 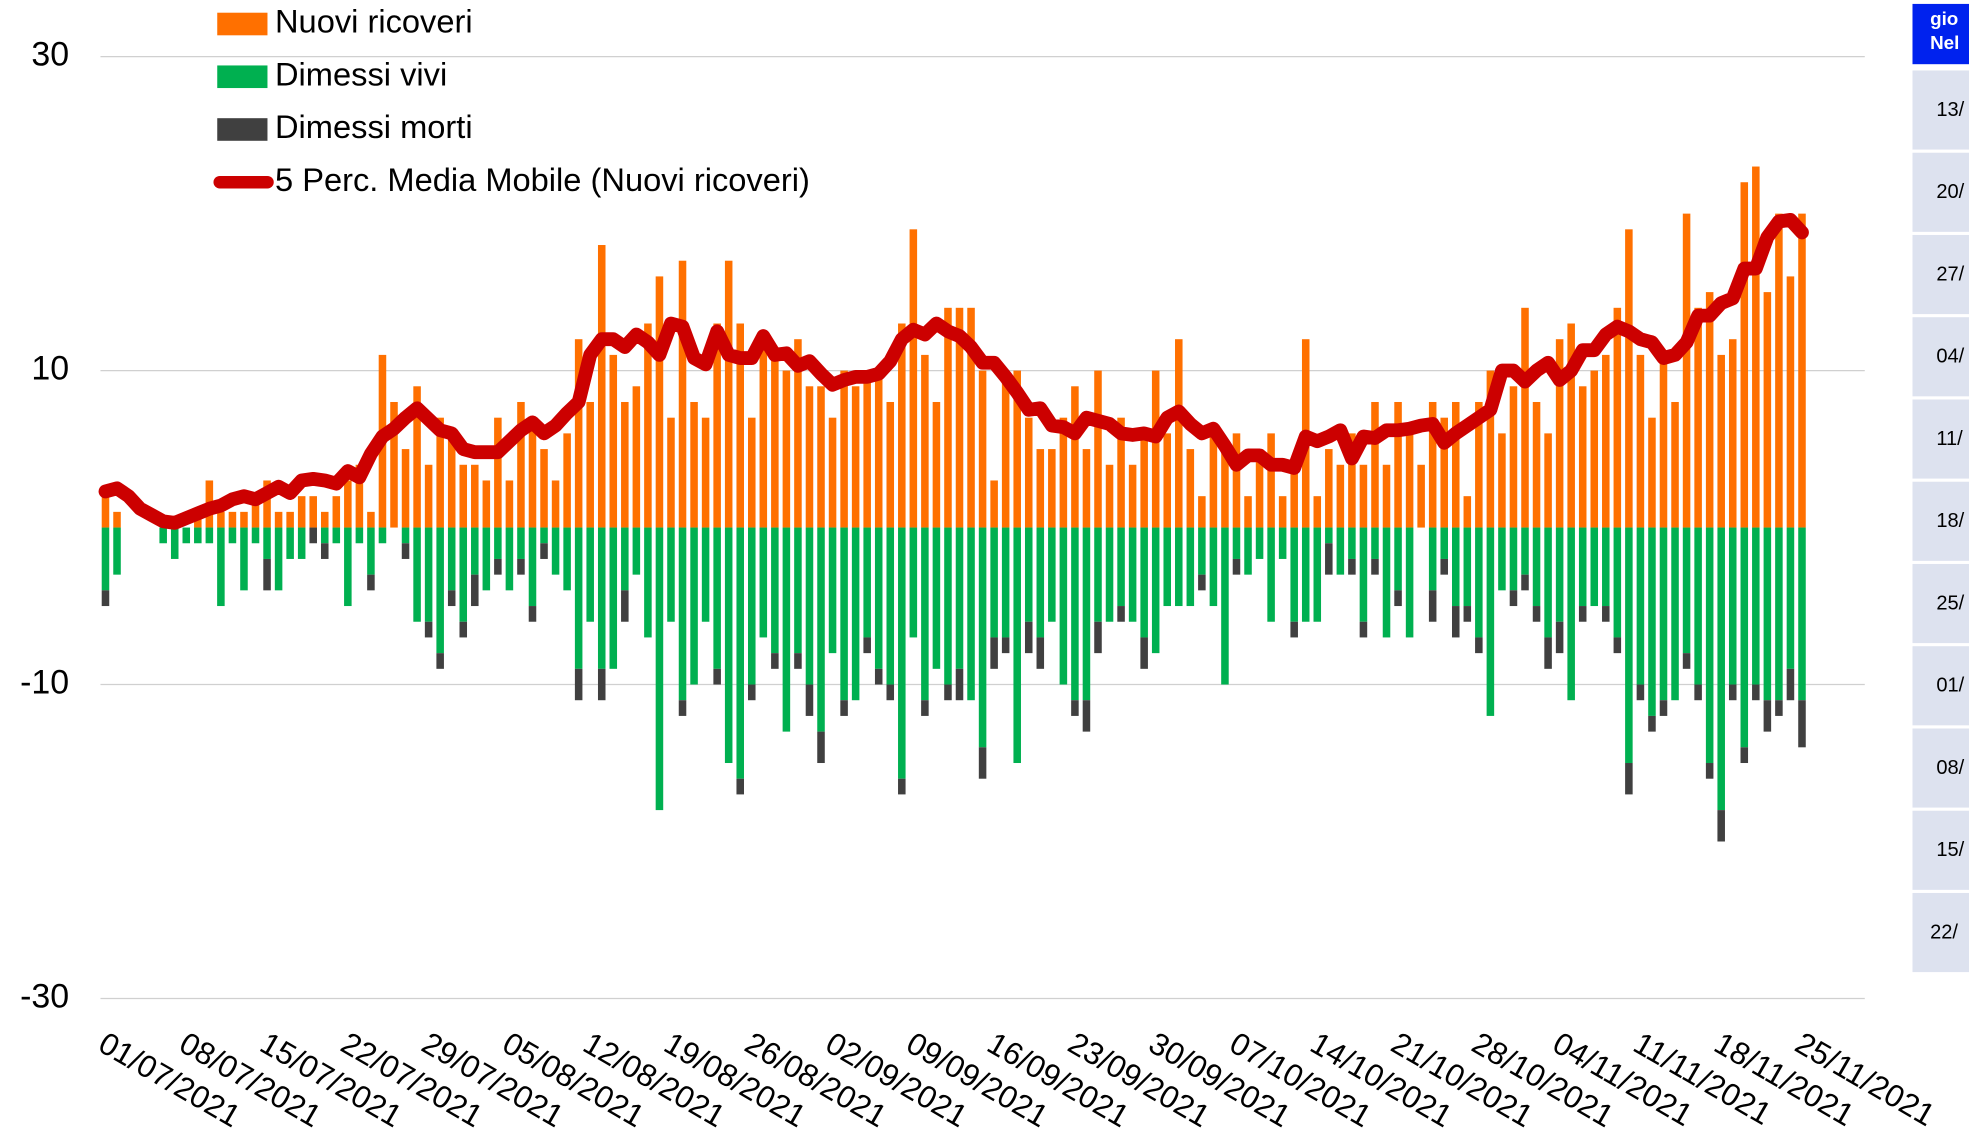 I want to click on table-cell: 15/, so click(x=1950, y=850).